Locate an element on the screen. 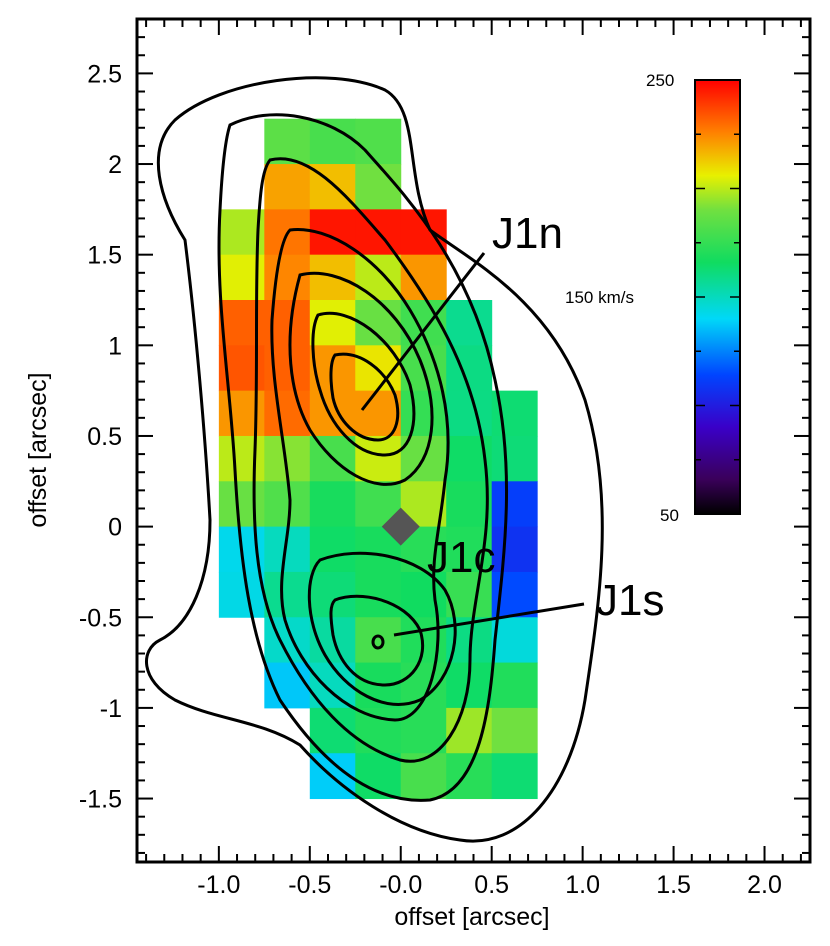 Image resolution: width=830 pixels, height=946 pixels. contour-south-peak is located at coordinates (378, 642).